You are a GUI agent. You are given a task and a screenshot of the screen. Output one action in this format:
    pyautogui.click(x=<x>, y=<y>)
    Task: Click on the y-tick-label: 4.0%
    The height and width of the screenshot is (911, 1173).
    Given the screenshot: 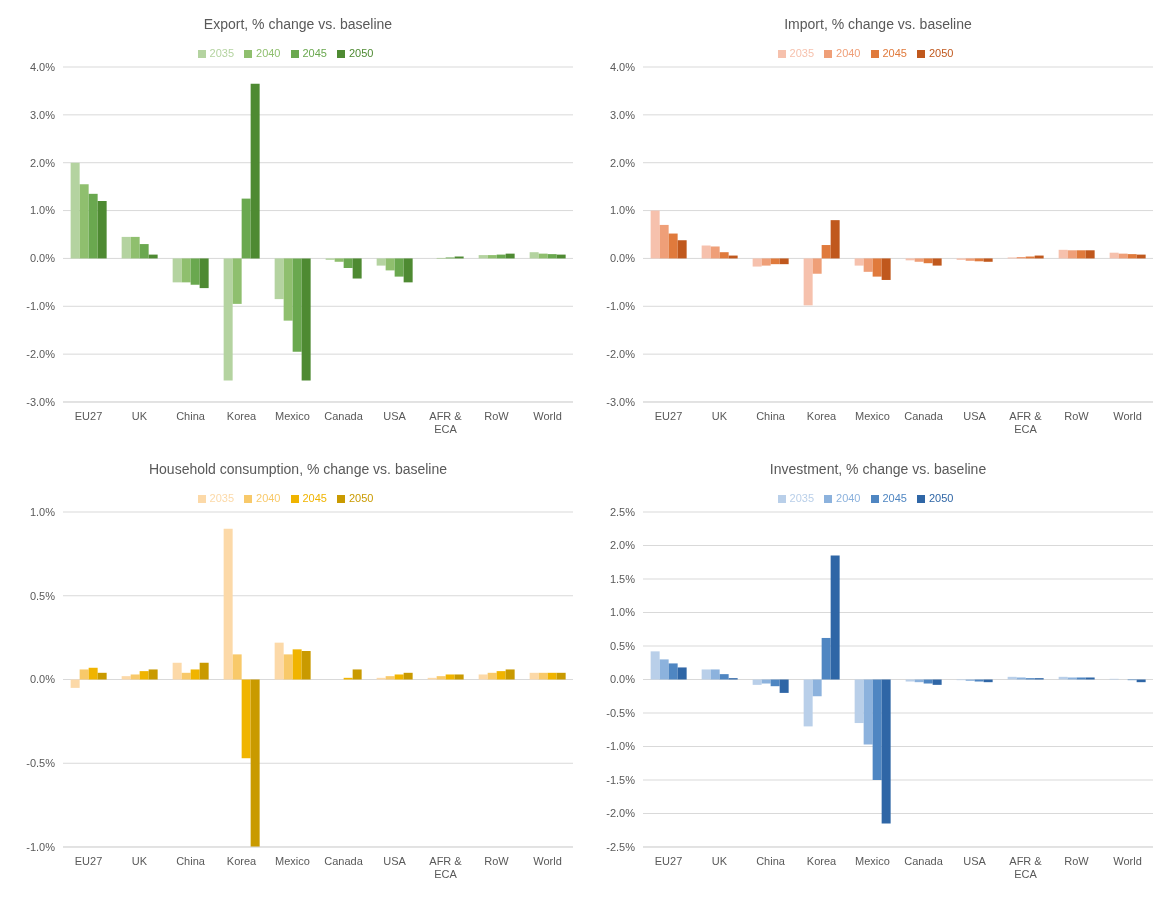 What is the action you would take?
    pyautogui.click(x=42, y=66)
    